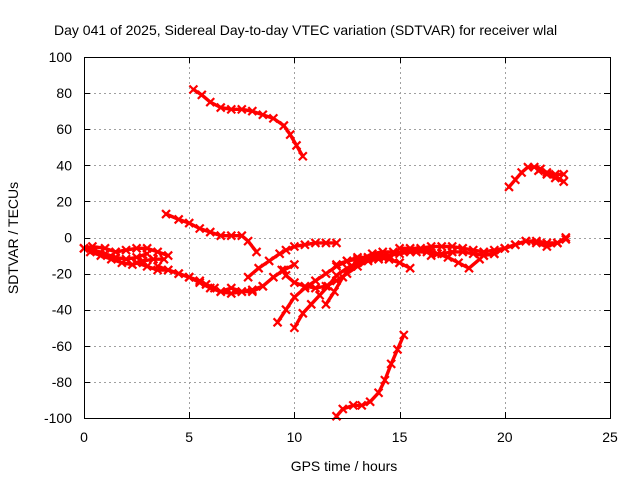 The image size is (640, 480). I want to click on x-tick-label: 25, so click(610, 437).